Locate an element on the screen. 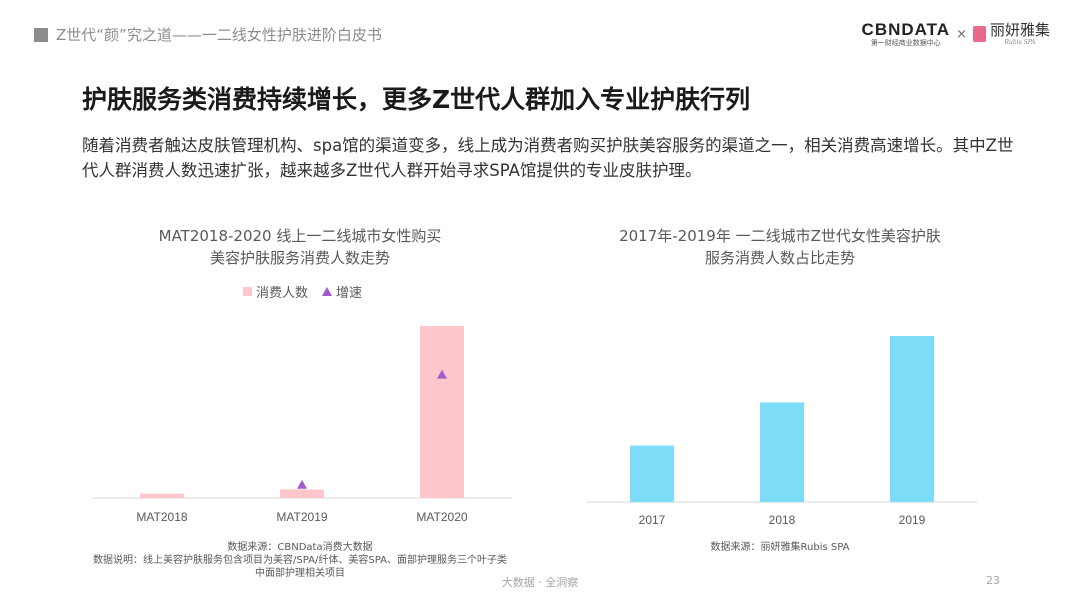  bar-MAT2018 is located at coordinates (162, 495).